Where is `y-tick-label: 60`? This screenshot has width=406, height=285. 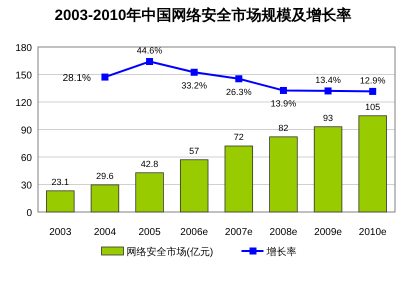 y-tick-label: 60 is located at coordinates (26, 158).